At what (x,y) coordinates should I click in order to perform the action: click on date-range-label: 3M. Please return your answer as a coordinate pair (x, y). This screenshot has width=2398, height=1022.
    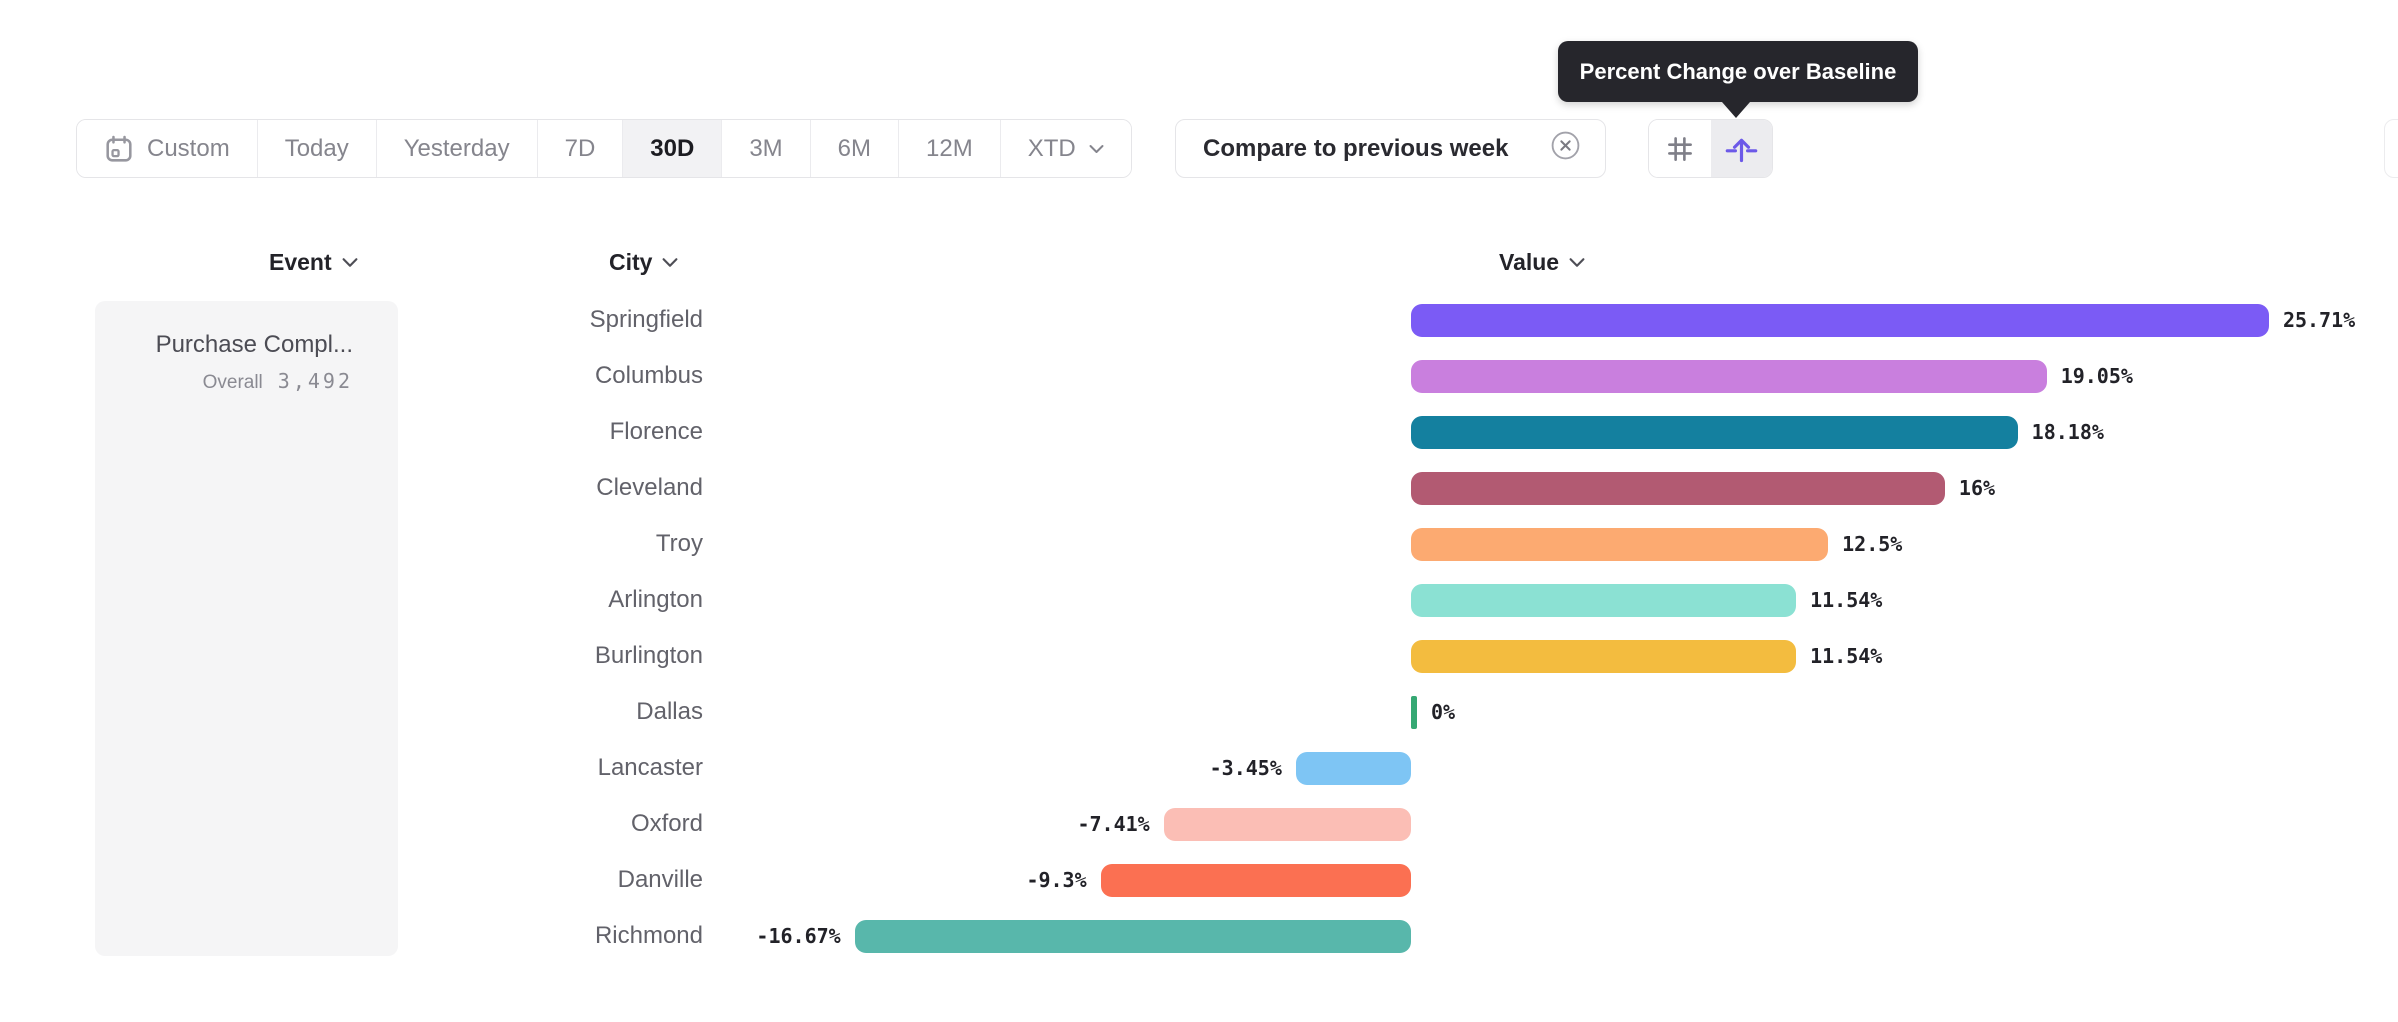
    Looking at the image, I should click on (766, 148).